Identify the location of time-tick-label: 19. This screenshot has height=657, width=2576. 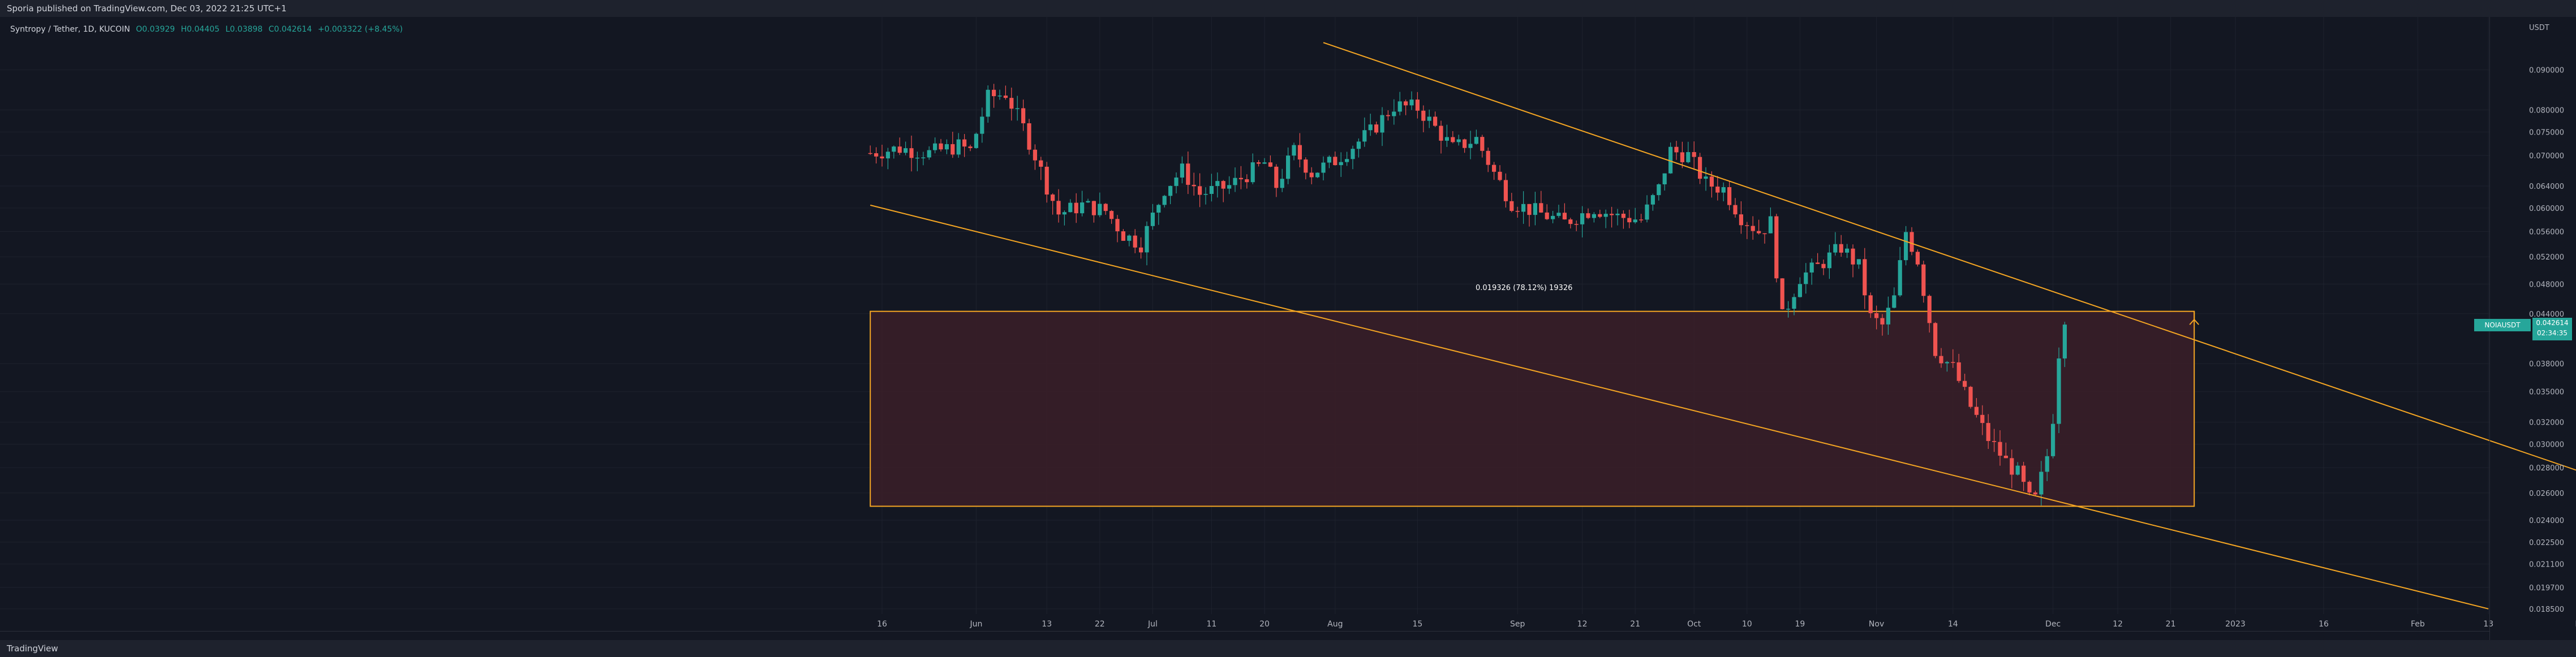
(1800, 624).